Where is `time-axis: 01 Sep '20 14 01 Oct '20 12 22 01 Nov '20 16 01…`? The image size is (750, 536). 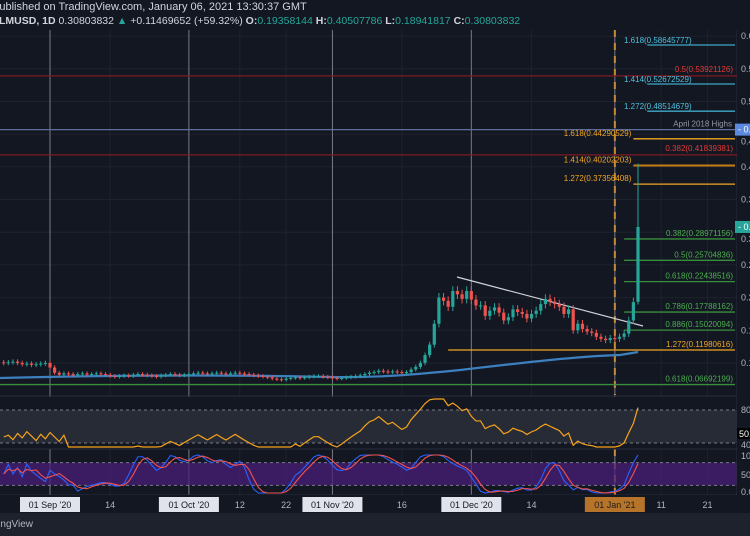
time-axis: 01 Sep '20 14 01 Oct '20 12 22 01 Nov '20 16 01… is located at coordinates (375, 504).